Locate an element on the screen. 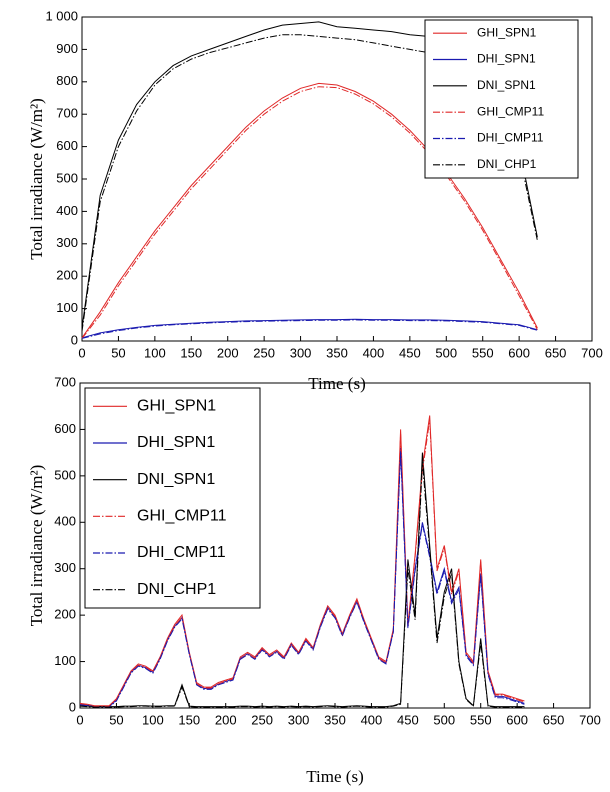 Image resolution: width=610 pixels, height=792 pixels. y-tick-label: 1 000 is located at coordinates (61, 15).